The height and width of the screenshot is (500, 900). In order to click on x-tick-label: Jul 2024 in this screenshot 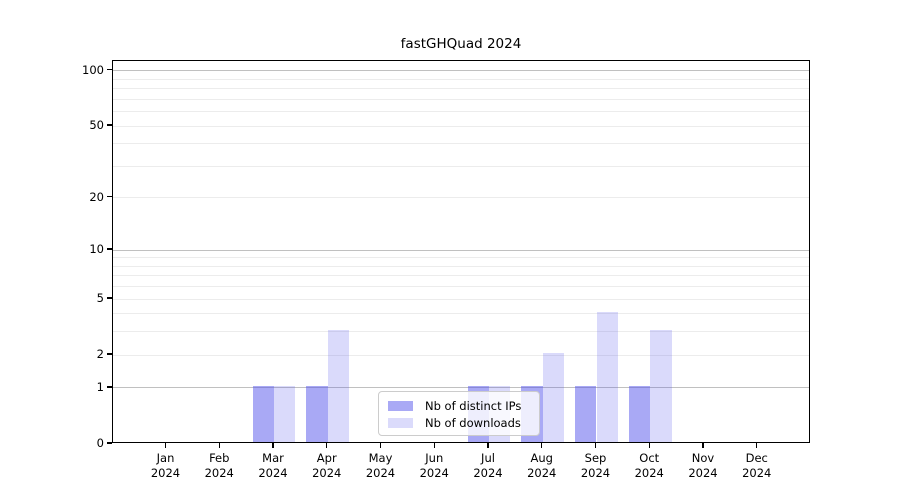, I will do `click(488, 466)`.